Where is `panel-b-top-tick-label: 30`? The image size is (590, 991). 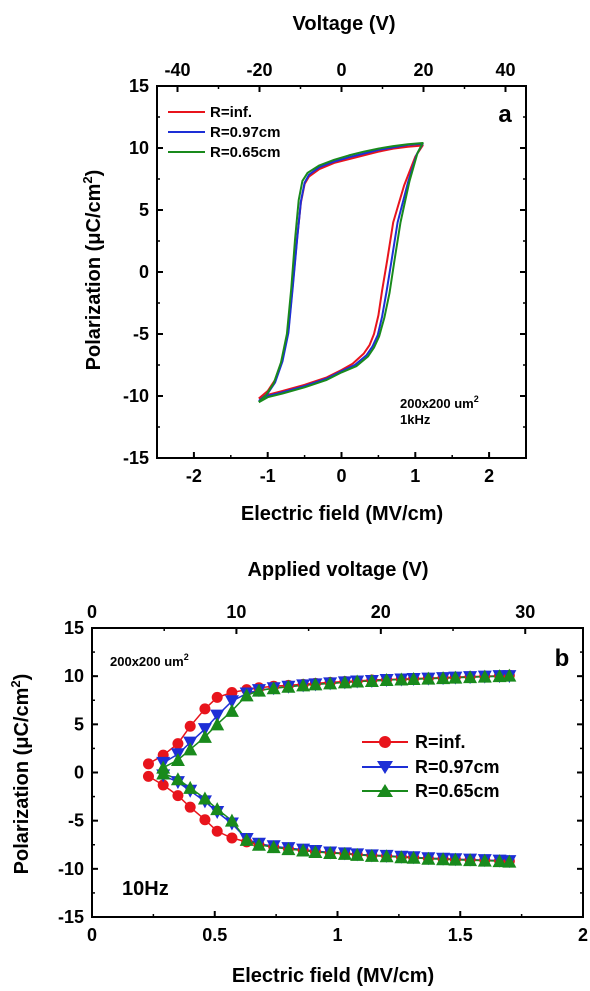 panel-b-top-tick-label: 30 is located at coordinates (525, 612).